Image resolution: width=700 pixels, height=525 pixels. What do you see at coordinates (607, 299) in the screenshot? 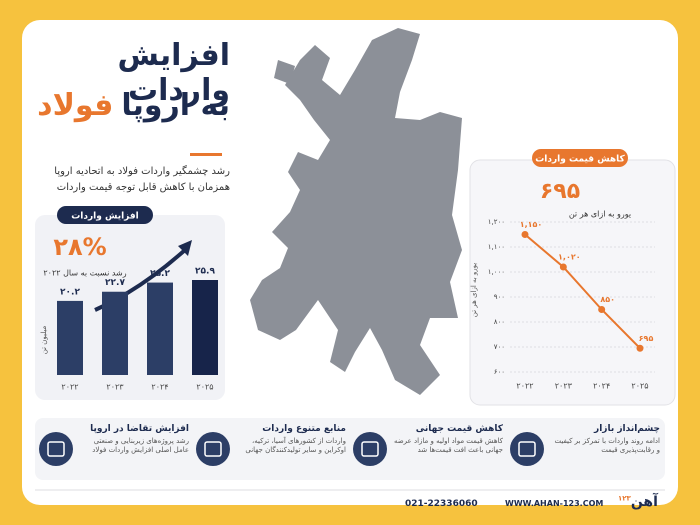
I see `value-label: ۸۵۰` at bounding box center [607, 299].